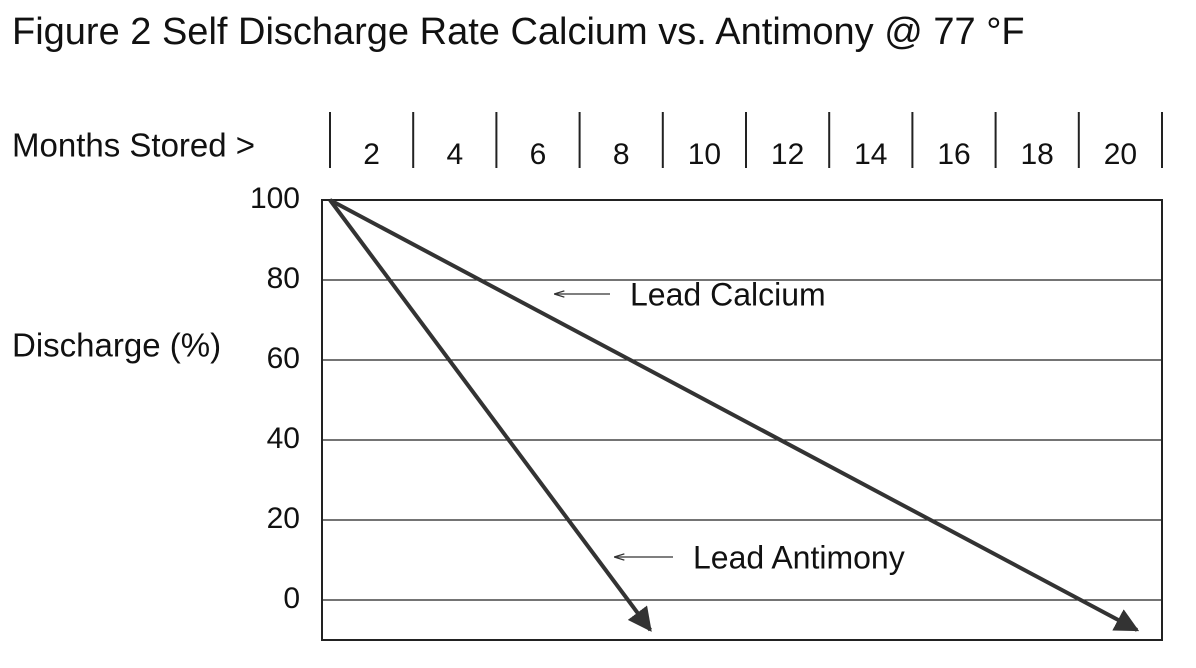 This screenshot has width=1196, height=668. Describe the element at coordinates (704, 154) in the screenshot. I see `x-tick-label: 10` at that location.